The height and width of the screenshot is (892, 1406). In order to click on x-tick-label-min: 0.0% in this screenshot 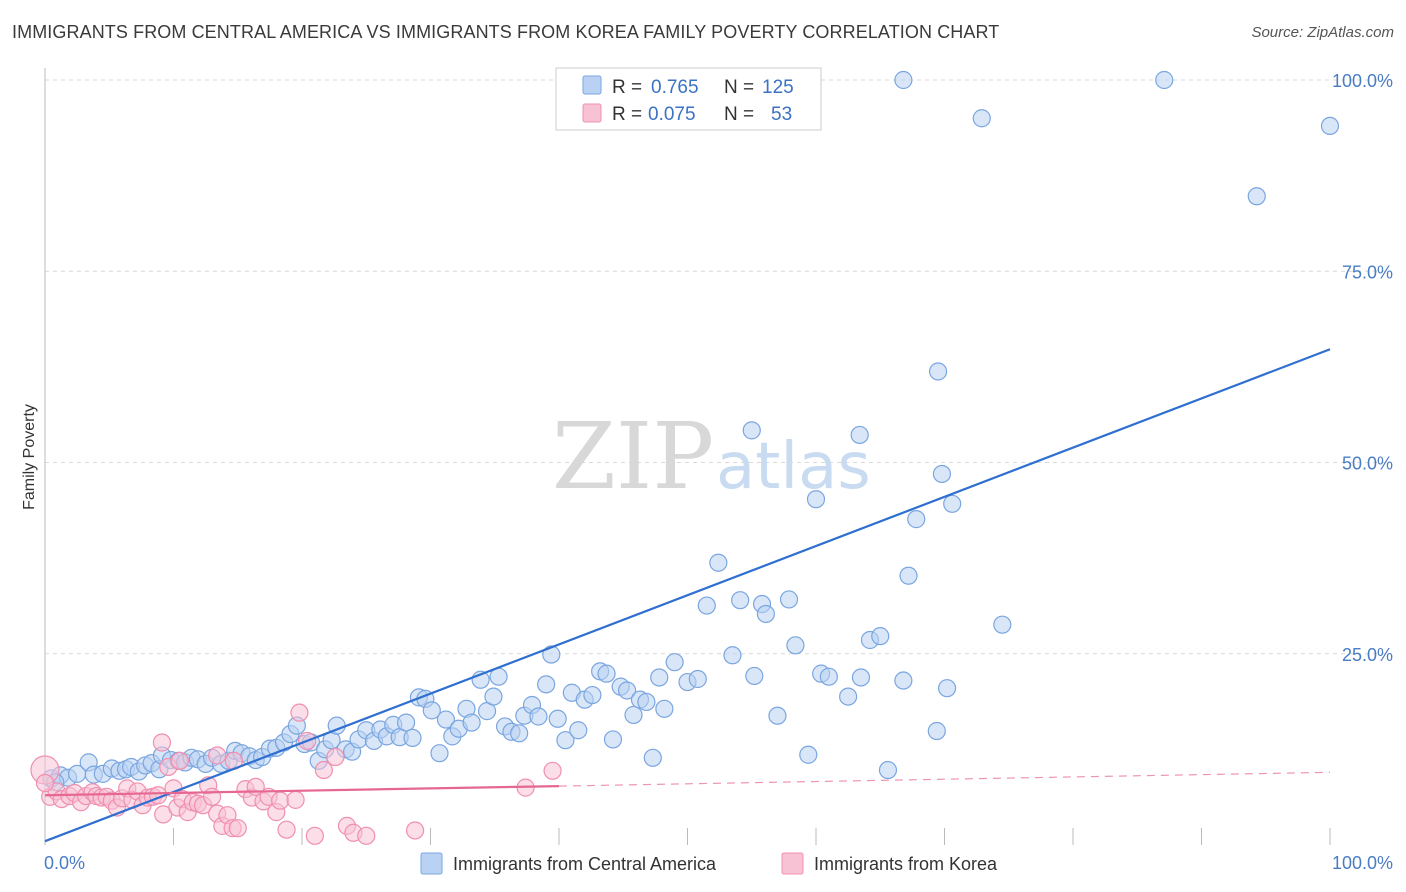, I will do `click(64, 863)`.